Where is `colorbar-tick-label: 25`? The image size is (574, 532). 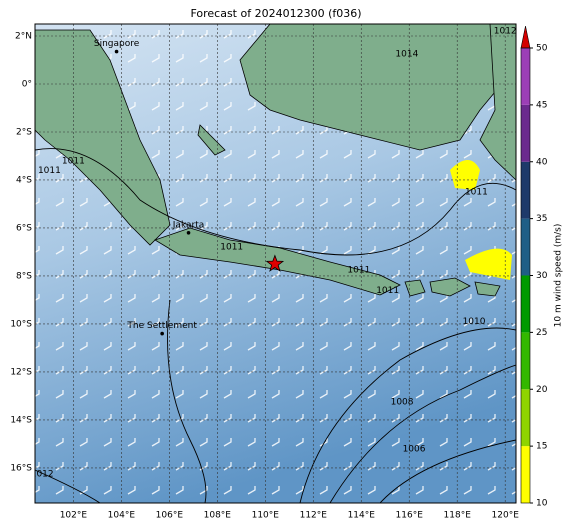 colorbar-tick-label: 25 is located at coordinates (541, 333).